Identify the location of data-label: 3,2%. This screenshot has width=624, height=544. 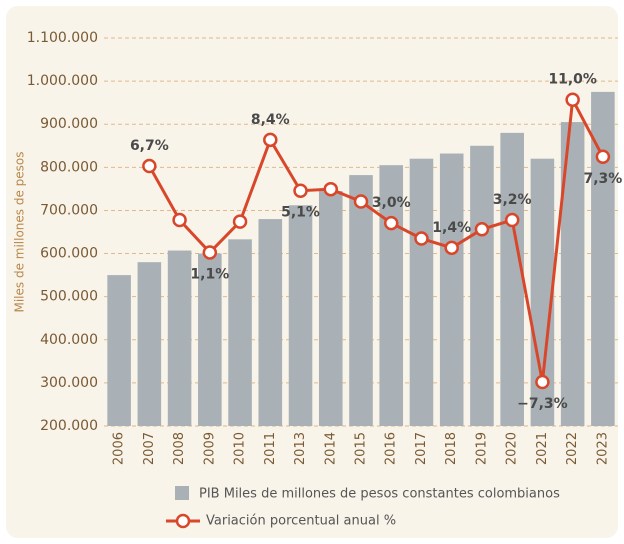
(512, 200).